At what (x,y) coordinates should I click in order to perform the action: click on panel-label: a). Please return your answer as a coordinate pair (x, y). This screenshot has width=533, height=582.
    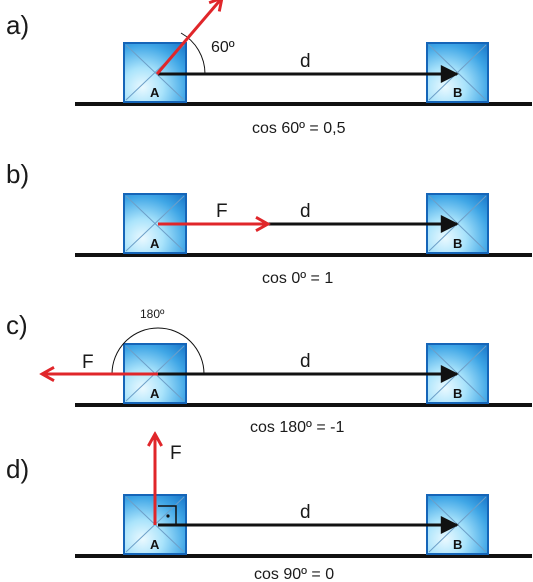
    Looking at the image, I should click on (17, 25).